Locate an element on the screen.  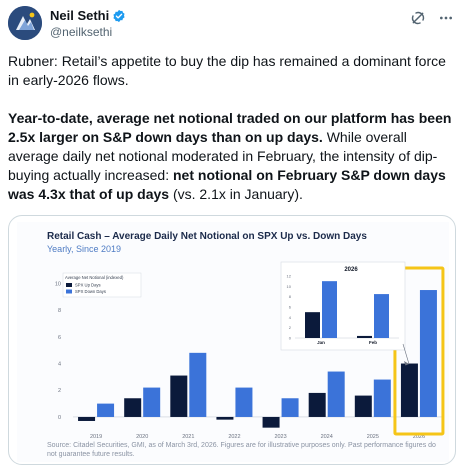
y-tick-label: 8 is located at coordinates (59, 311).